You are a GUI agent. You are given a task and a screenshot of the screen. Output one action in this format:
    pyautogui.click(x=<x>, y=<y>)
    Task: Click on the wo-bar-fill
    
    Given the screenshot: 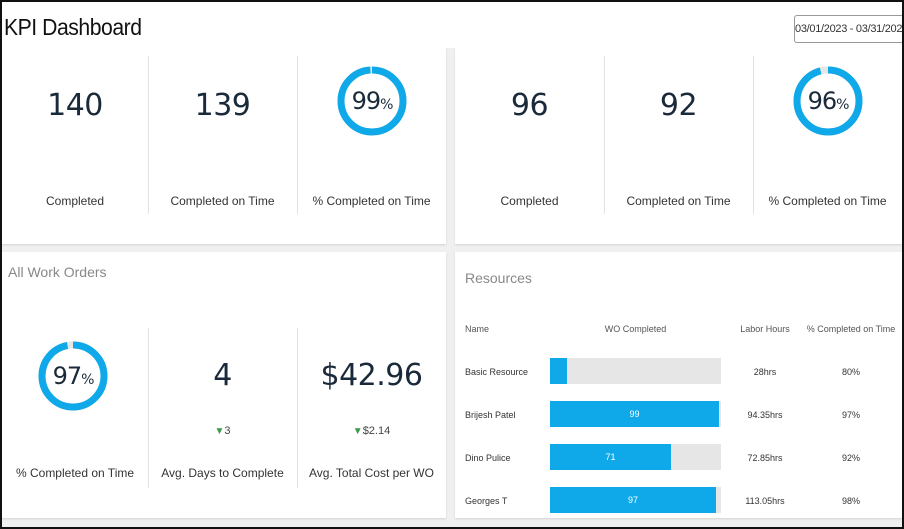 What is the action you would take?
    pyautogui.click(x=558, y=371)
    